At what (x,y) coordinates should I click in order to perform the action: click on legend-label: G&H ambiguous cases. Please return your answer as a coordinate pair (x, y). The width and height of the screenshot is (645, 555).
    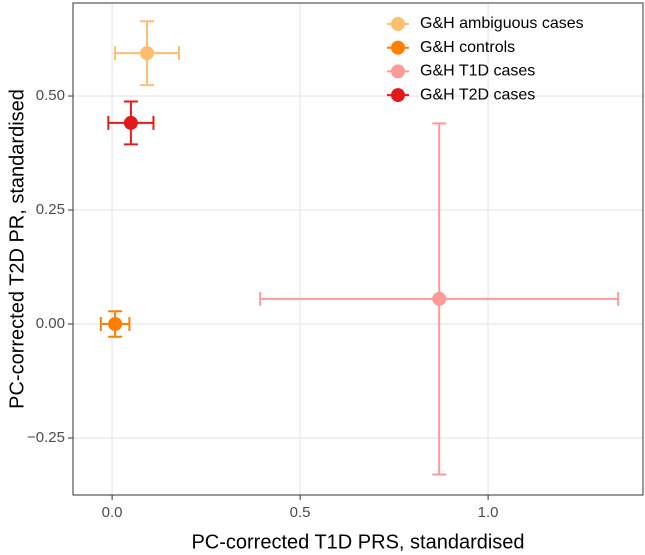
    Looking at the image, I should click on (502, 23).